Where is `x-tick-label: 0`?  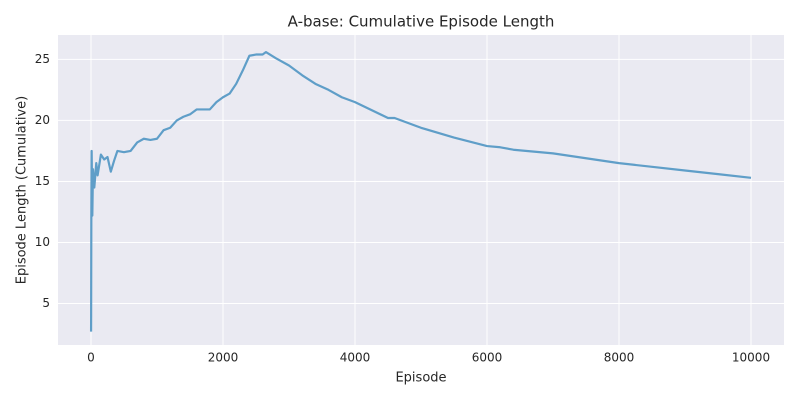 x-tick-label: 0 is located at coordinates (91, 358).